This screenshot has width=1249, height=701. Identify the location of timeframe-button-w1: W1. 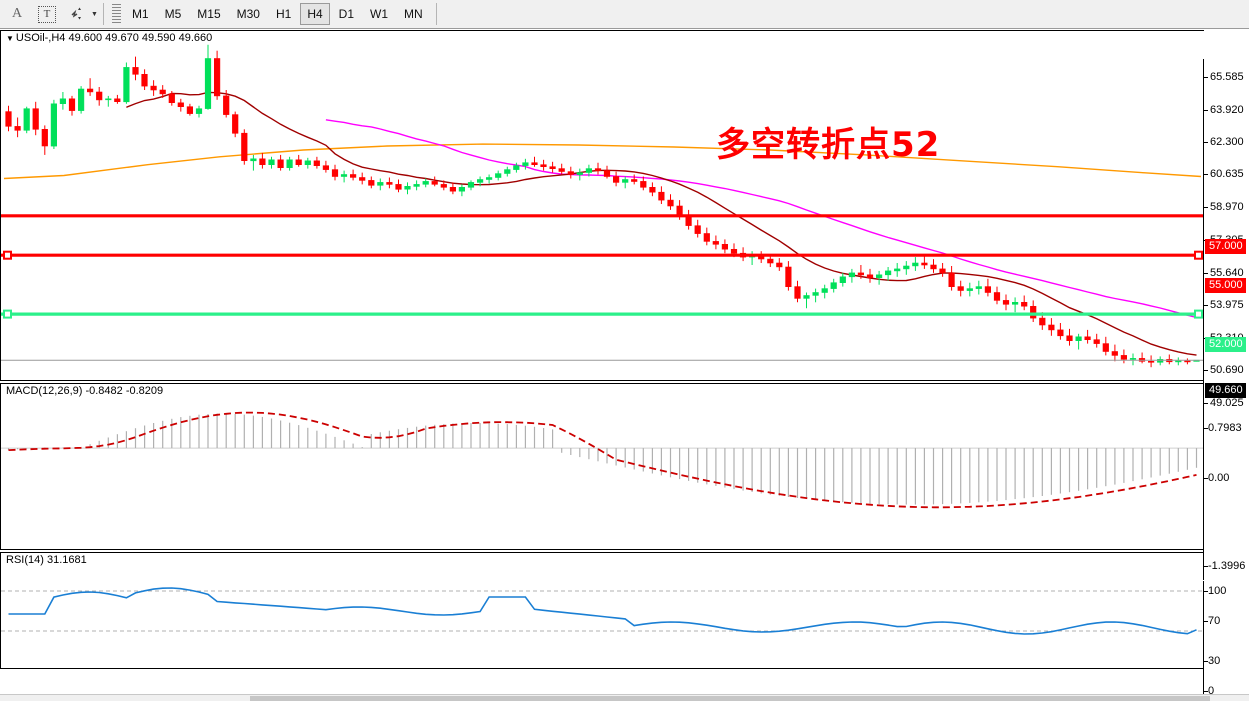
(379, 14).